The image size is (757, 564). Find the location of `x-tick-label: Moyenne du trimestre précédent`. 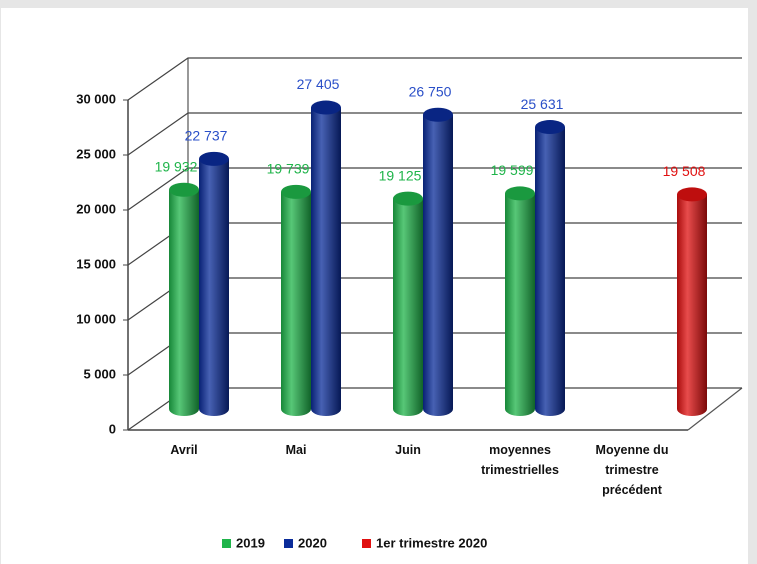

x-tick-label: Moyenne du trimestre précédent is located at coordinates (632, 470).